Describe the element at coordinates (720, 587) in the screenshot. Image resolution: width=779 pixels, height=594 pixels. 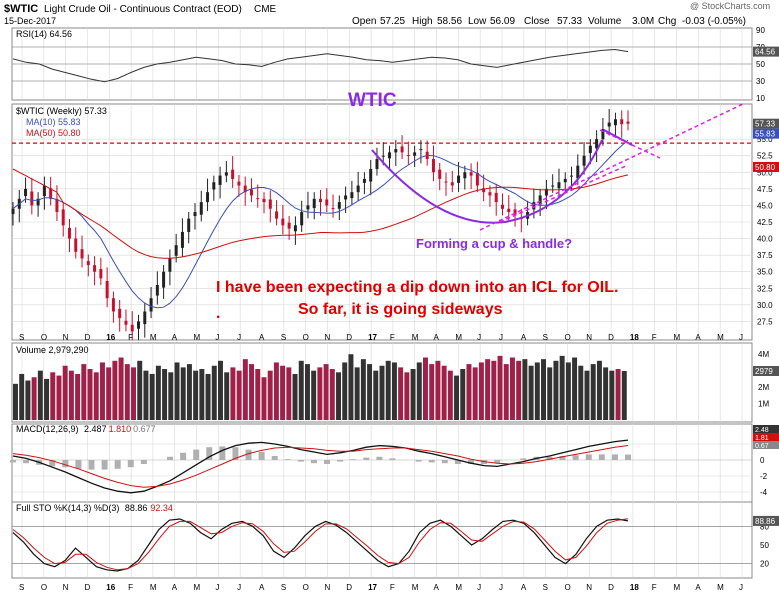
I see `x-tick-label-bottom: M` at that location.